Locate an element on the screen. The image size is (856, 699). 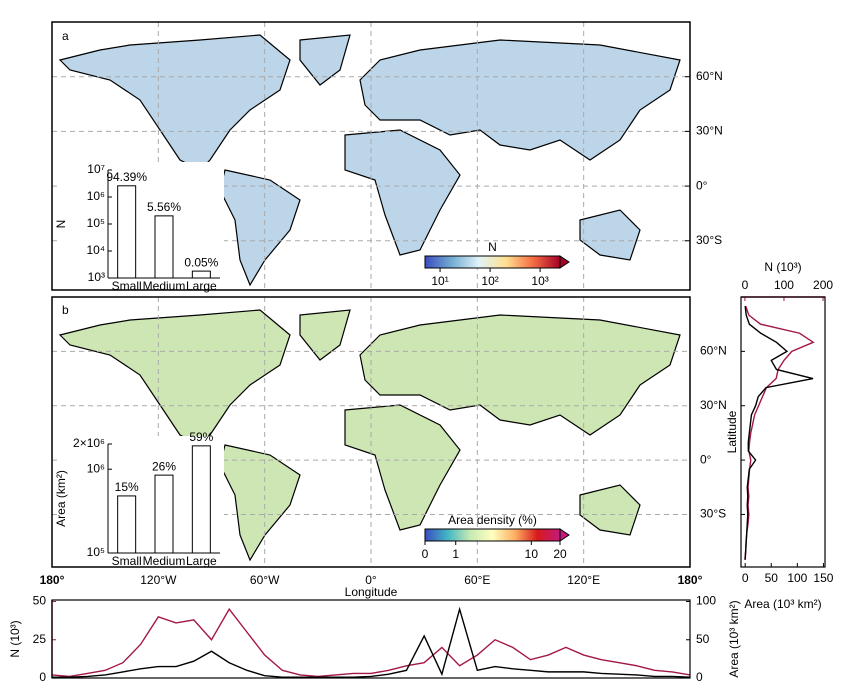
colorbar-tick-label: 10³ is located at coordinates (539, 281).